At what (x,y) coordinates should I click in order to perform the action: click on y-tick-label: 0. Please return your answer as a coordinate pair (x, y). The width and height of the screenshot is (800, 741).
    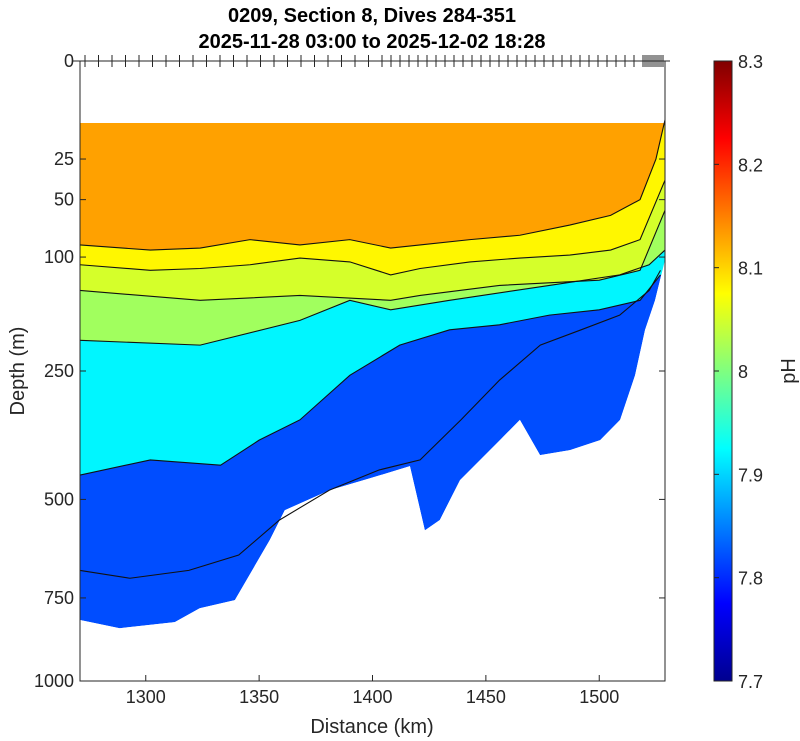
    Looking at the image, I should click on (69, 61).